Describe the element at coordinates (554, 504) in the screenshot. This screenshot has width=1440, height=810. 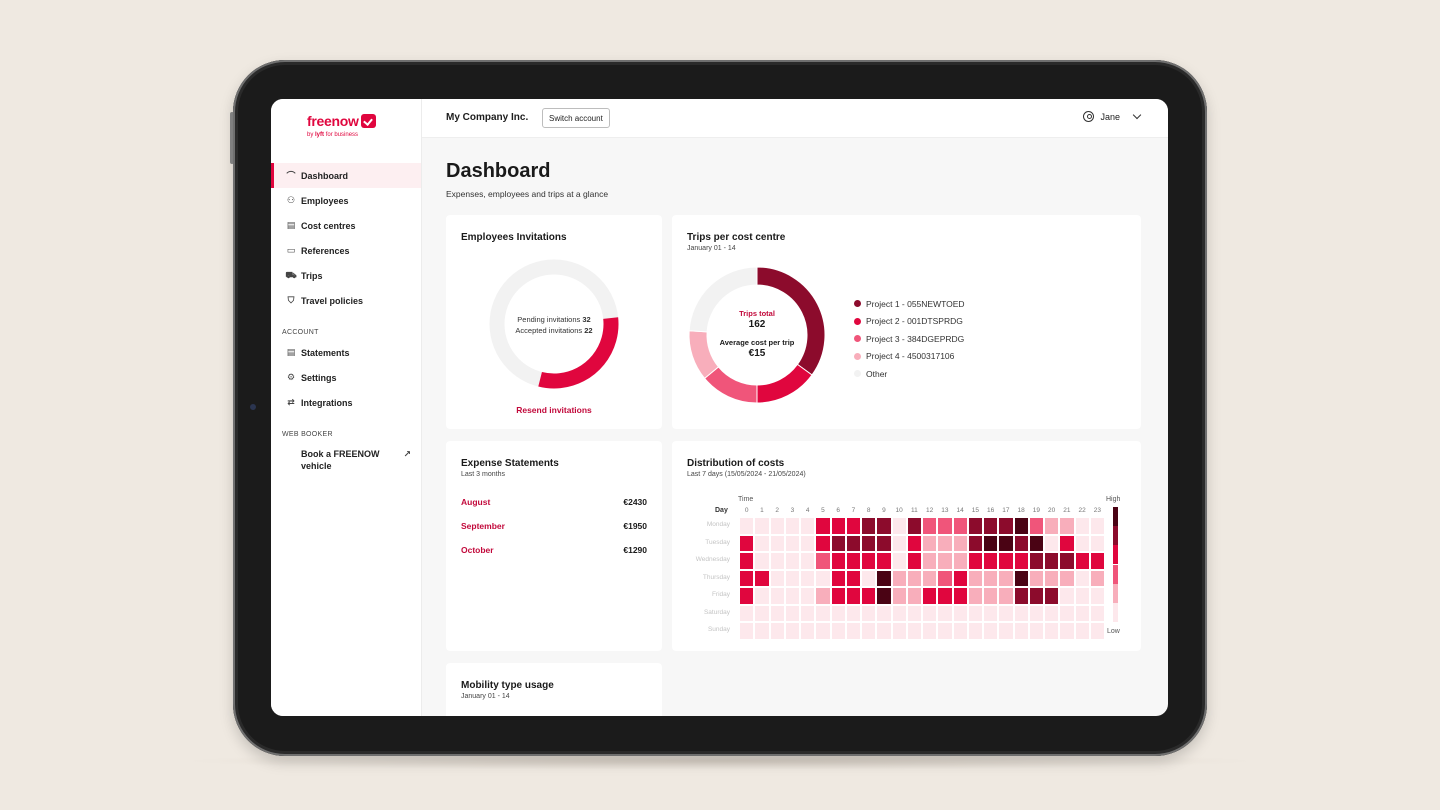
I see `statement-row: August €2430` at that location.